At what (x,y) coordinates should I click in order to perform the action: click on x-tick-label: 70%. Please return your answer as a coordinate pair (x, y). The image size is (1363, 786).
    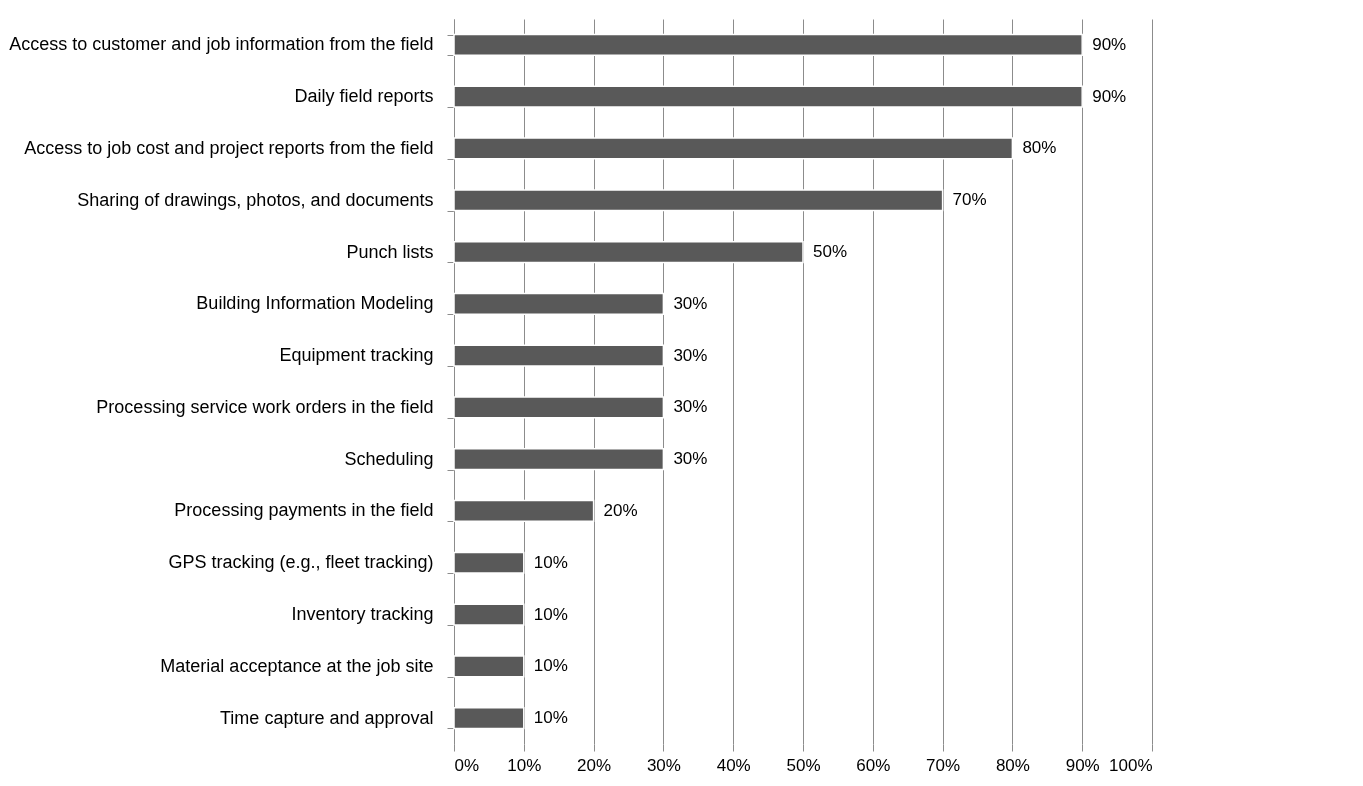
    Looking at the image, I should click on (943, 765).